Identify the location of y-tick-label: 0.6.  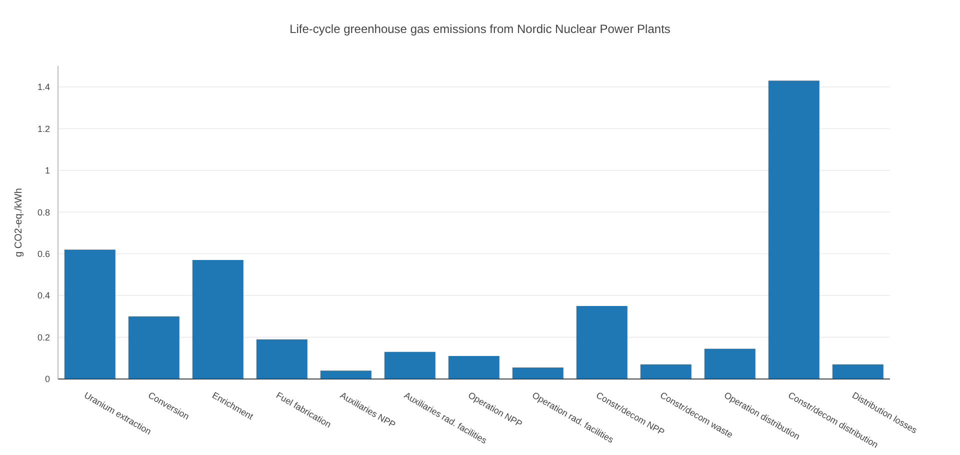
(43, 253).